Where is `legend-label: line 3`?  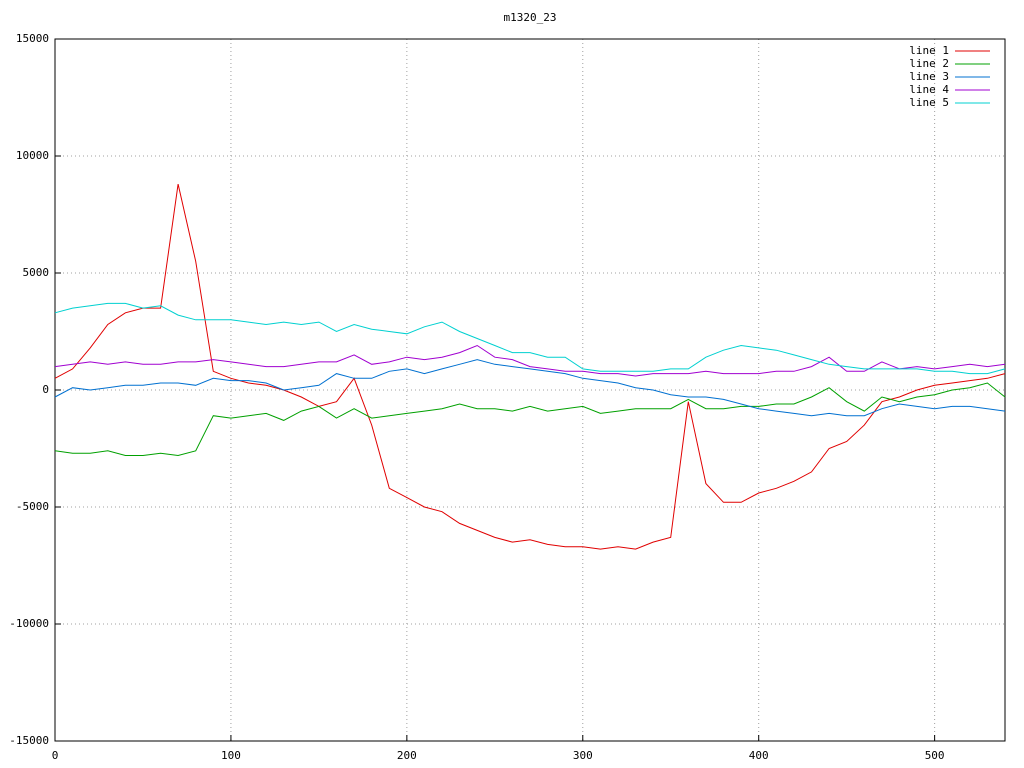 legend-label: line 3 is located at coordinates (929, 76).